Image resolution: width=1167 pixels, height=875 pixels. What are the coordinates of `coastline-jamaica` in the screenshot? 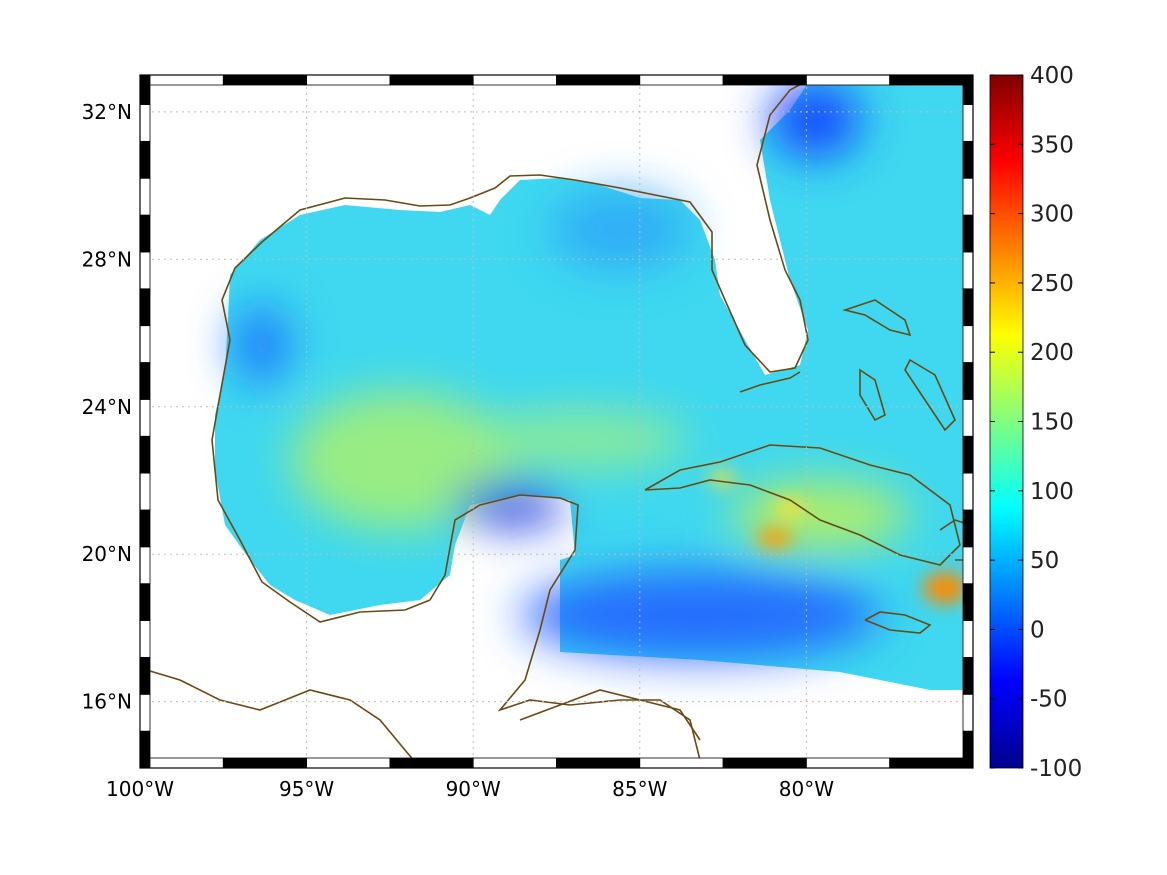 It's located at (898, 622).